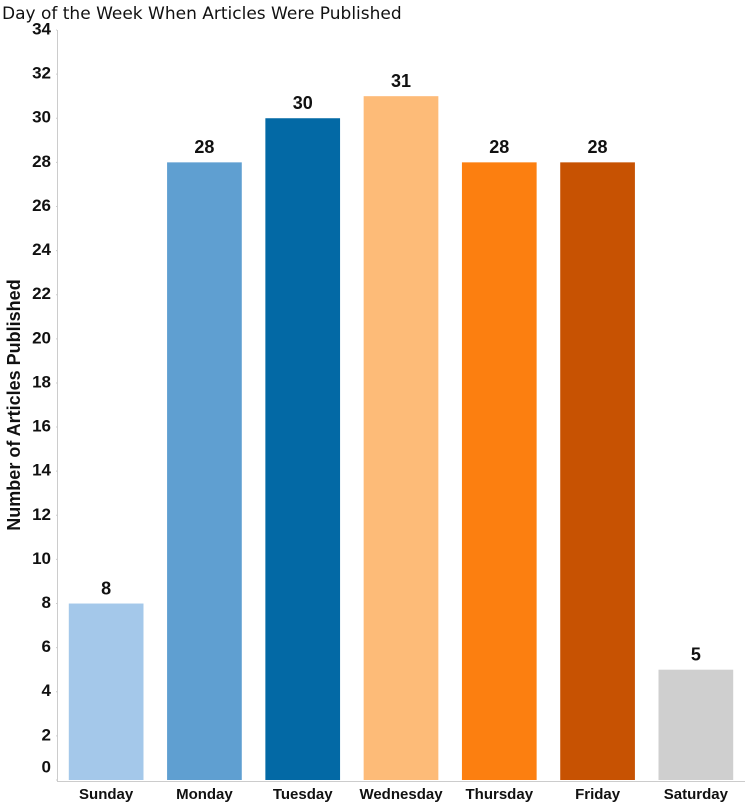 The width and height of the screenshot is (745, 805). Describe the element at coordinates (598, 794) in the screenshot. I see `x-tick-label: Friday` at that location.